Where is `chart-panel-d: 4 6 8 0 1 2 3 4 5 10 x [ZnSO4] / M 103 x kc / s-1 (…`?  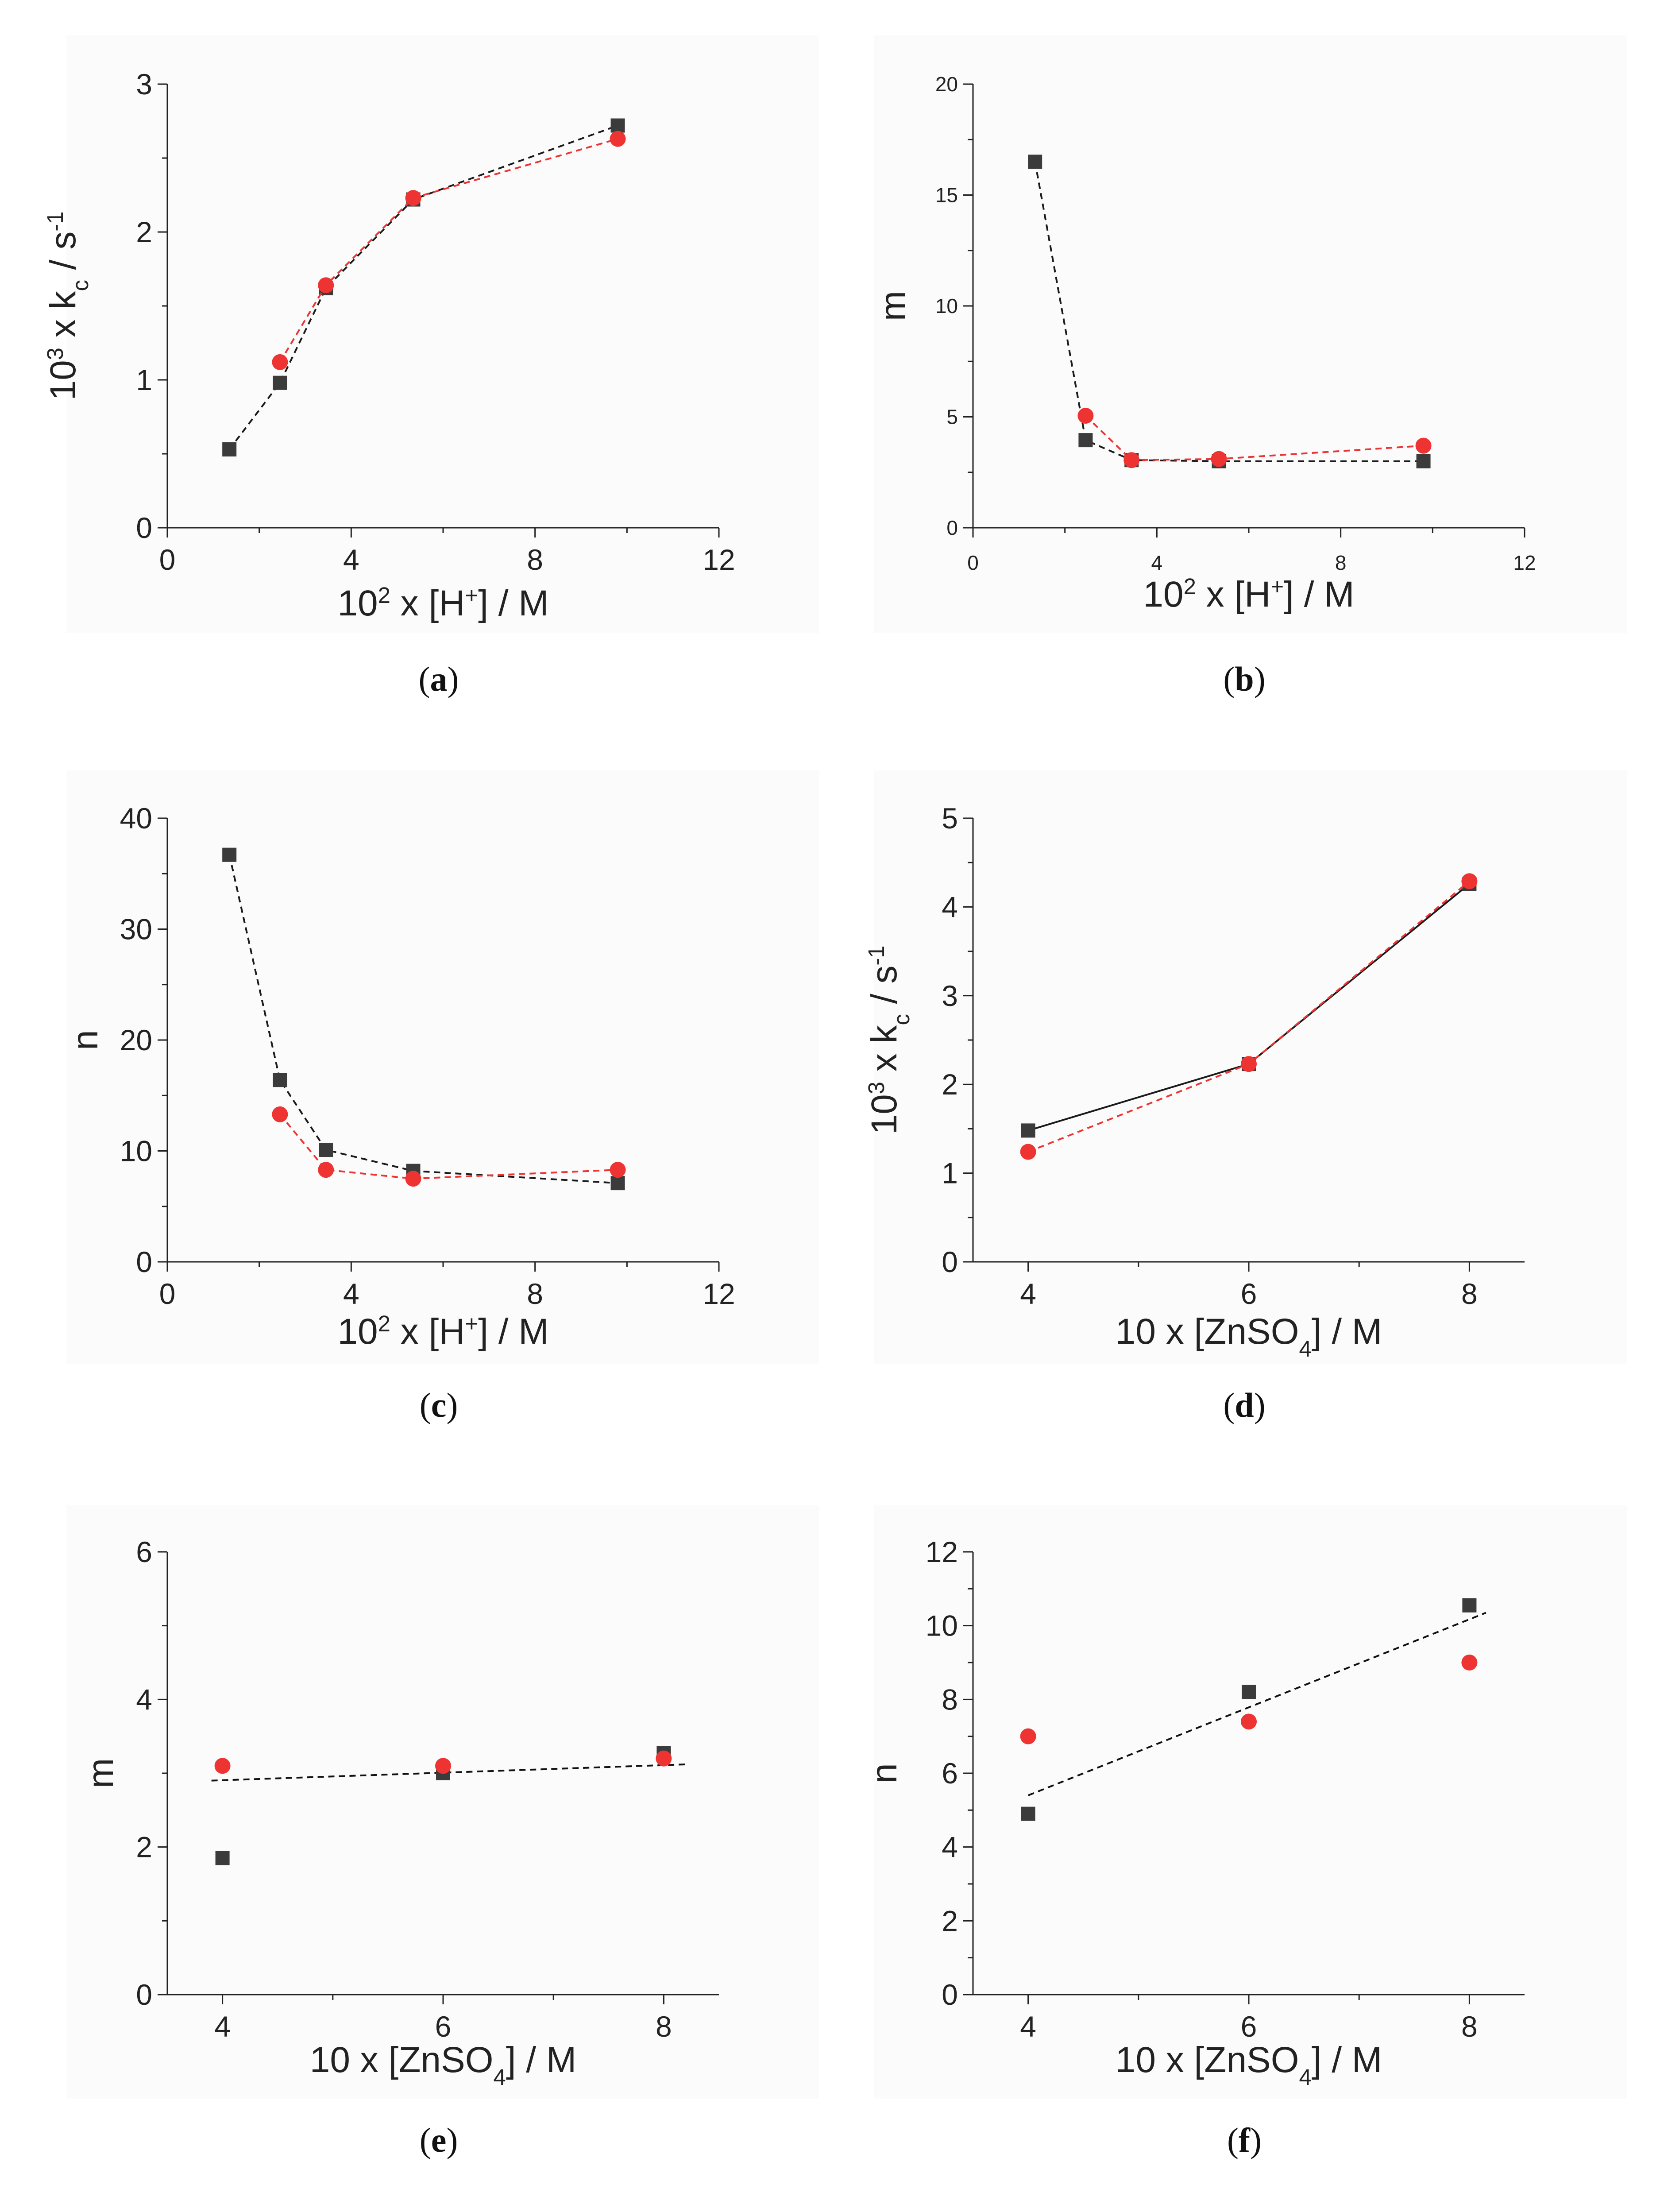
chart-panel-d: 4 6 8 0 1 2 3 4 5 10 x [ZnSO4] / M 103 x kc / s-1 (… is located at coordinates (1245, 1097).